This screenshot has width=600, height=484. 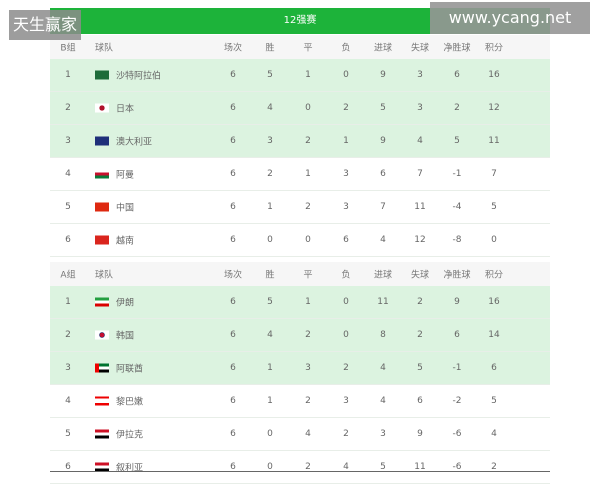 What do you see at coordinates (68, 434) in the screenshot?
I see `rank: 5` at bounding box center [68, 434].